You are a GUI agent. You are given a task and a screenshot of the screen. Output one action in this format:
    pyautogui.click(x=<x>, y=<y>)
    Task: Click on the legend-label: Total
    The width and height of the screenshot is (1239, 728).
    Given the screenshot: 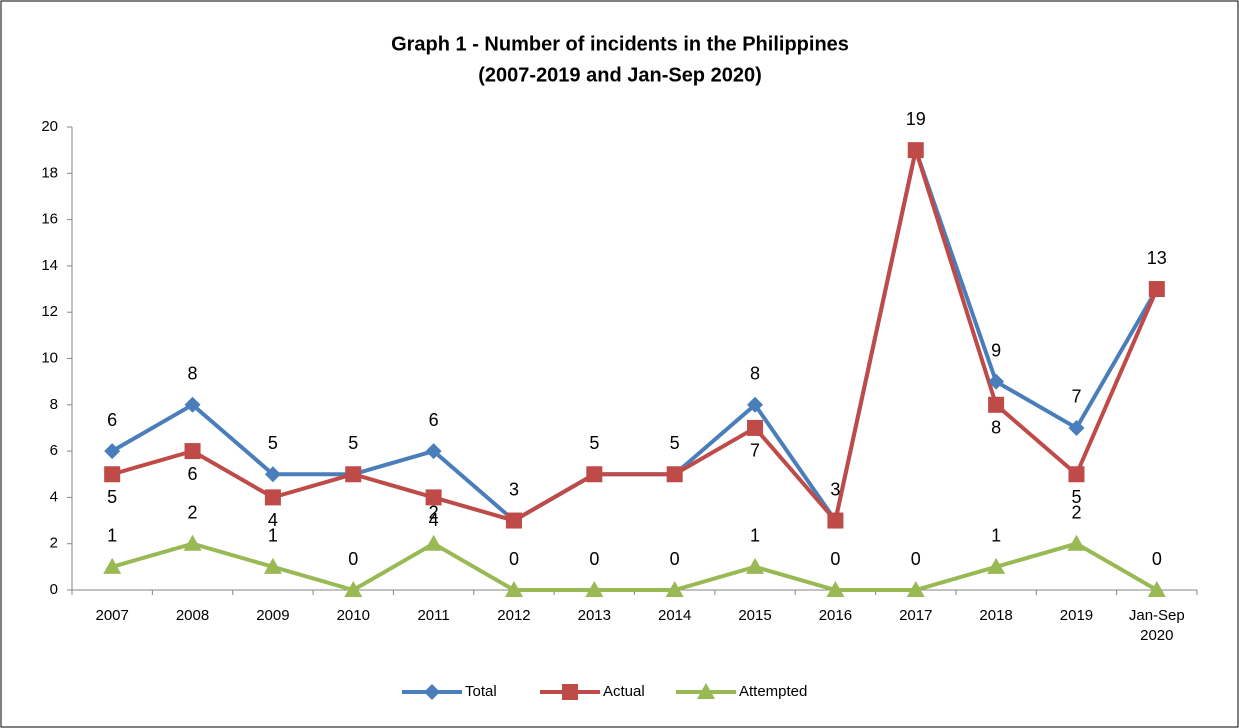 What is the action you would take?
    pyautogui.click(x=481, y=691)
    